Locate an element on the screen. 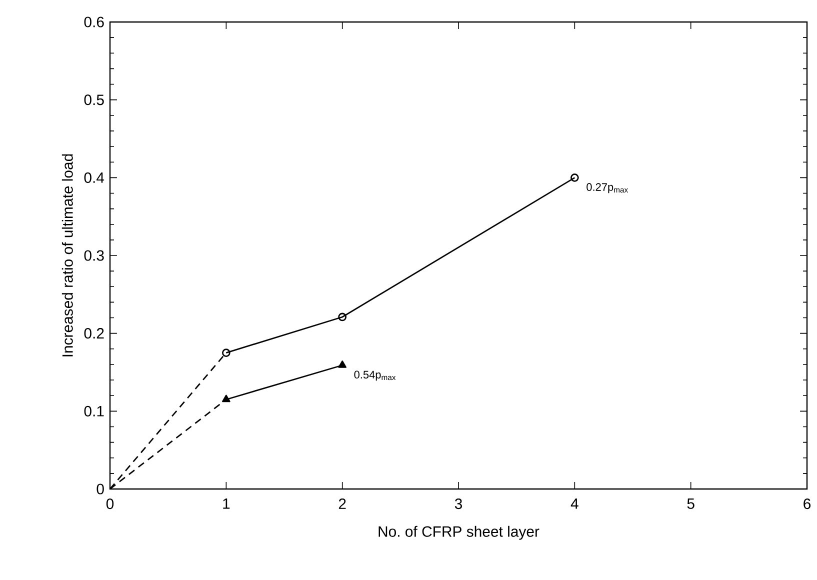 This screenshot has height=580, width=817. y-tick-label: 0.3 is located at coordinates (94, 255).